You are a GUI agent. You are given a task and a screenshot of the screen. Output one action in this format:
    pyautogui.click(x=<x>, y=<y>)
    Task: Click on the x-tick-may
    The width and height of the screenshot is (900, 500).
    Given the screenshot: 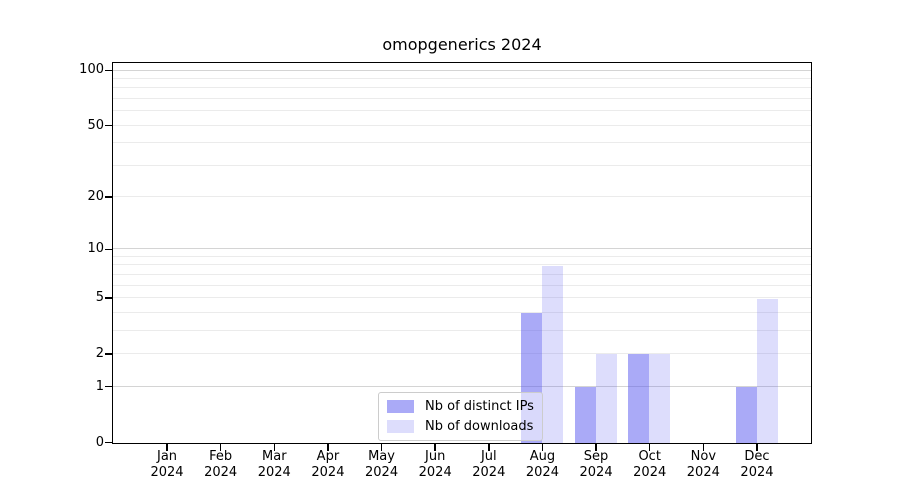 What is the action you would take?
    pyautogui.click(x=381, y=447)
    